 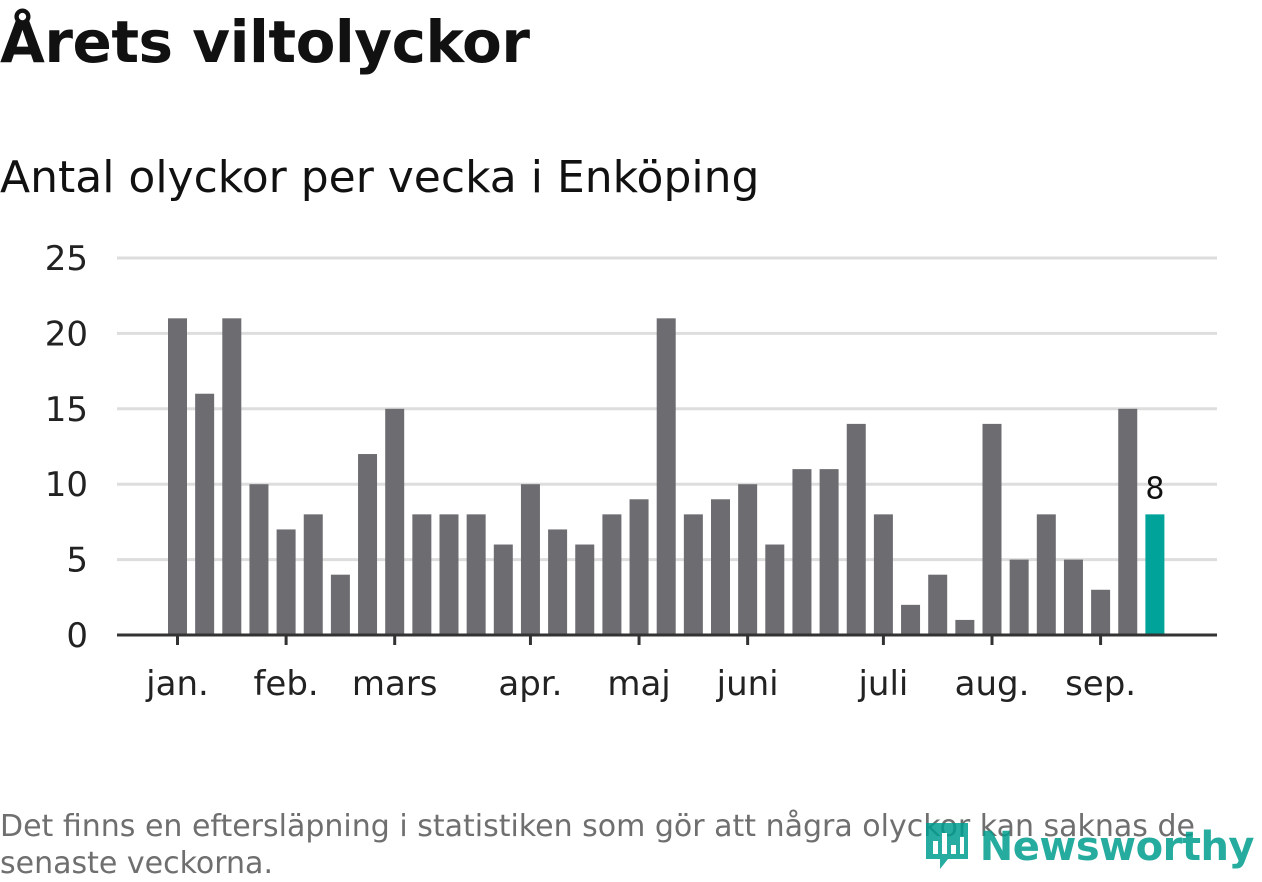 I want to click on x-tick-label: apr., so click(x=530, y=684).